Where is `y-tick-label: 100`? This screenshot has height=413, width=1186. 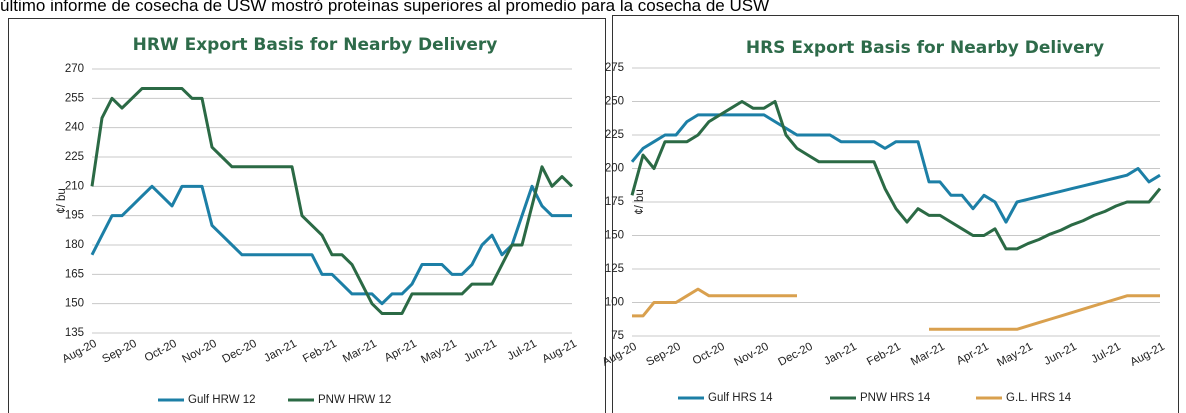
y-tick-label: 100 is located at coordinates (614, 303).